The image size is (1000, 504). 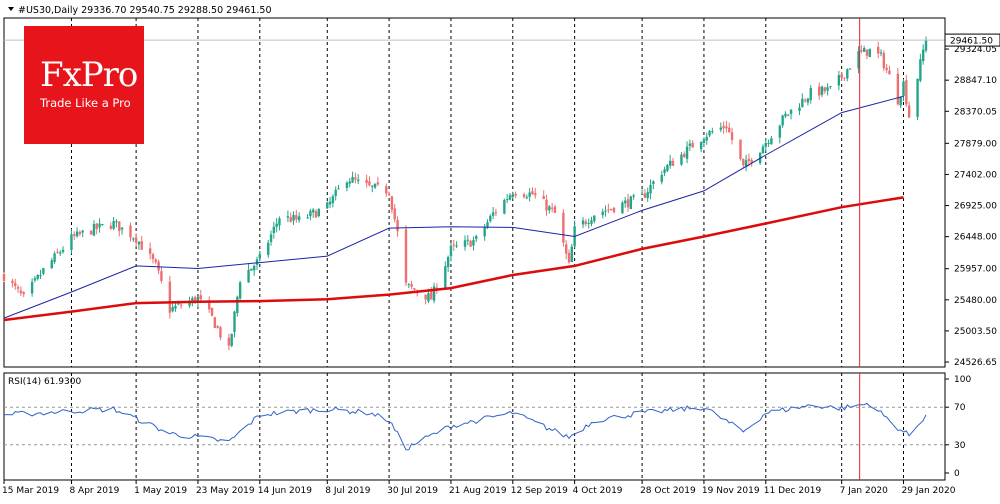 What do you see at coordinates (84, 85) in the screenshot?
I see `fxpro-logo: FxPro Trade Like a Pro` at bounding box center [84, 85].